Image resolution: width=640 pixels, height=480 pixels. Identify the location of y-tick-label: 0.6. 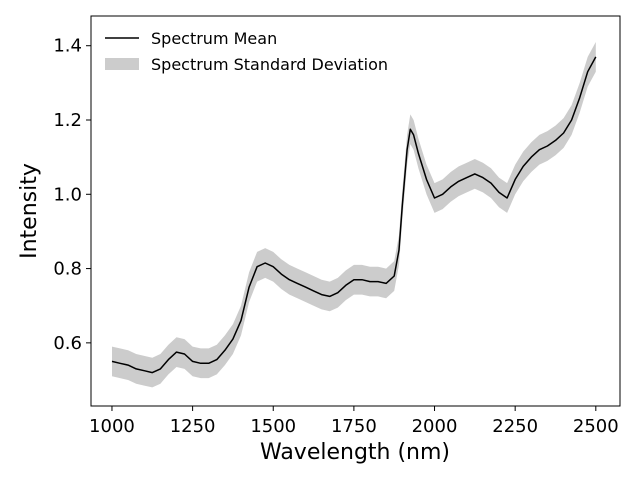
(67, 343).